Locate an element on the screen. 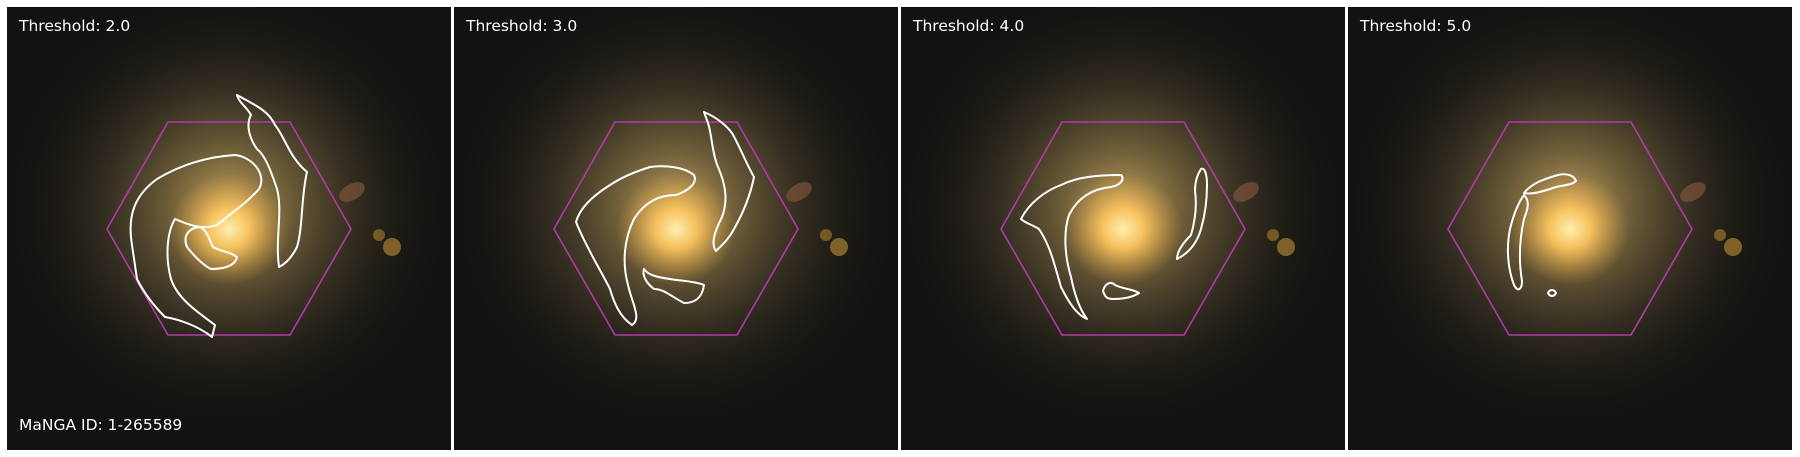  manga-id-label: MaNGA ID: 1-265589 is located at coordinates (101, 424).